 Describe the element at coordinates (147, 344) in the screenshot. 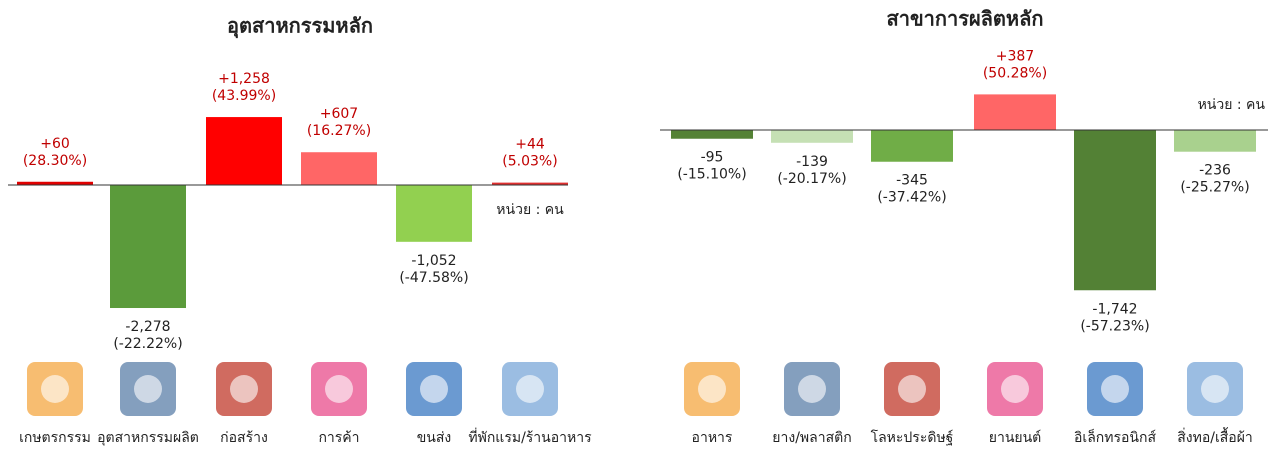

I see `percent-label: (-22.22%)` at that location.